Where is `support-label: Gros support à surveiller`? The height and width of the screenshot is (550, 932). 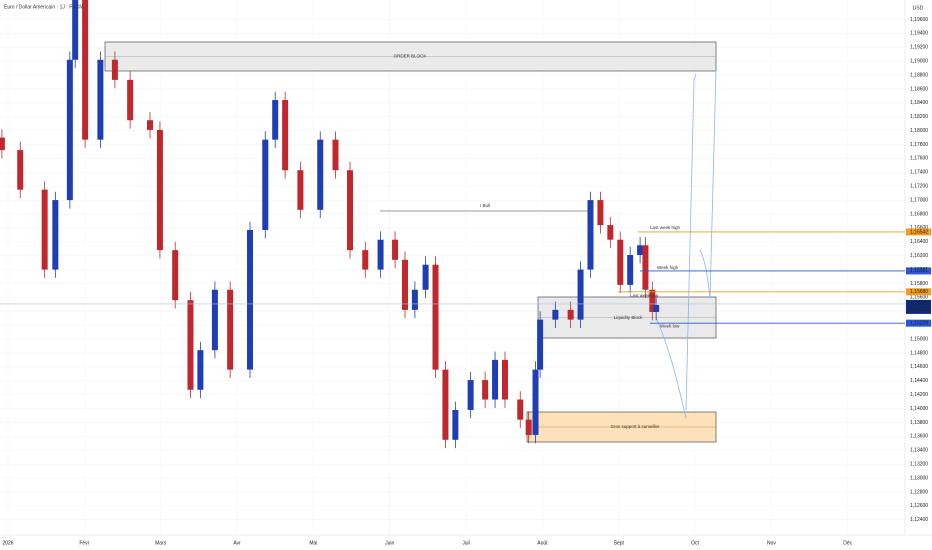 support-label: Gros support à surveiller is located at coordinates (635, 426).